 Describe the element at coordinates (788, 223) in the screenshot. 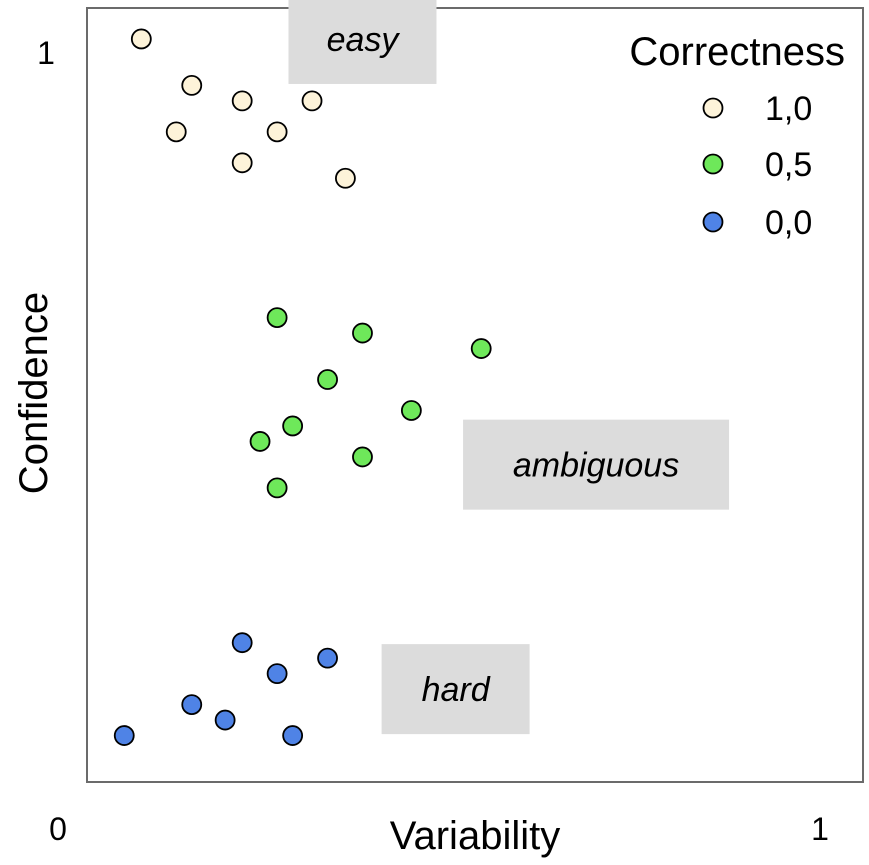

I see `legend-label-2: 0,0` at that location.